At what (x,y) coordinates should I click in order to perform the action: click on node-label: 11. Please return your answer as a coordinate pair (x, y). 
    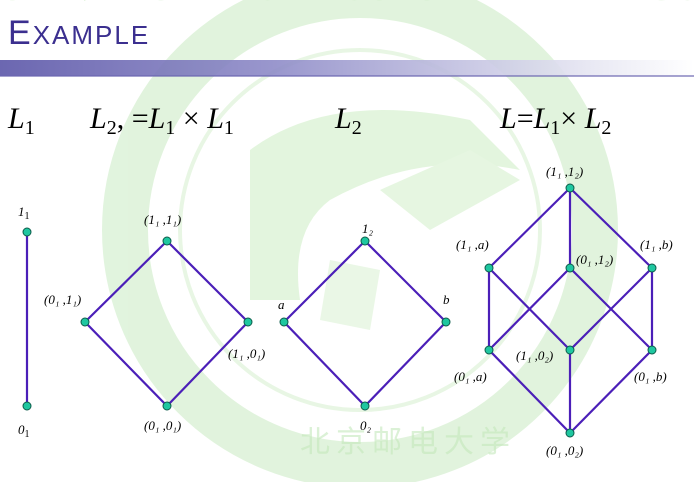
    Looking at the image, I should click on (24, 213).